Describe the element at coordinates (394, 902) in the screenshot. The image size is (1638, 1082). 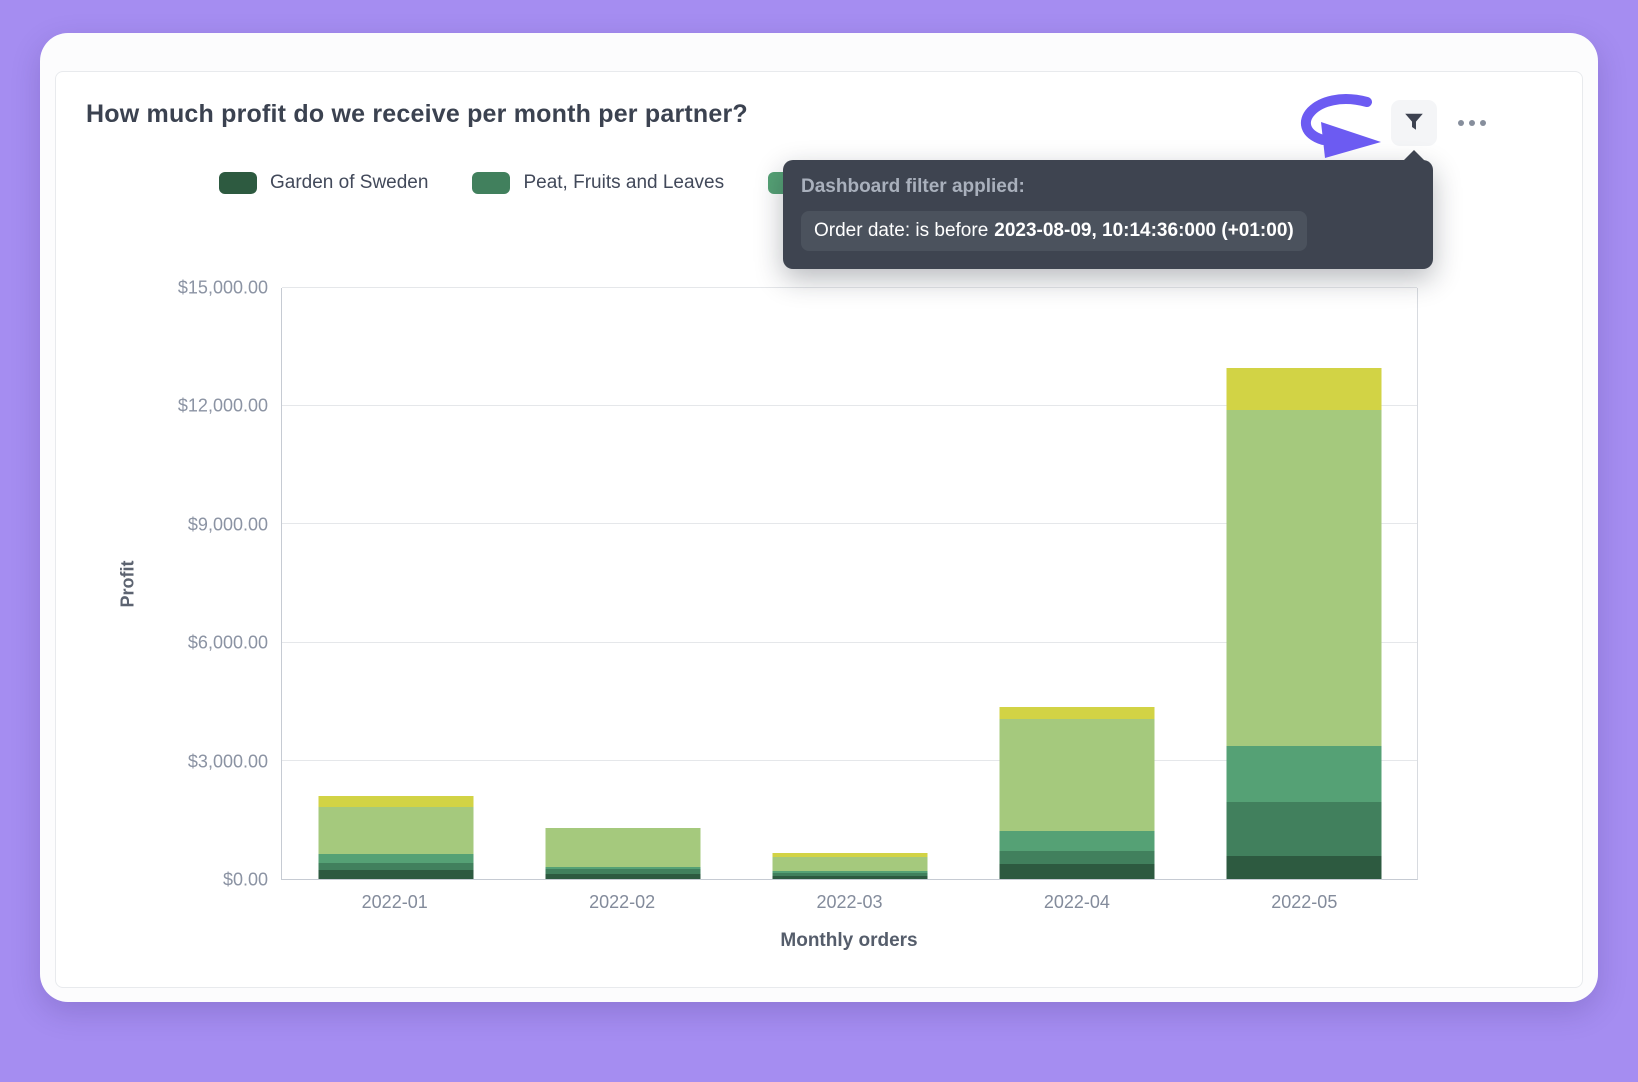
I see `x-tick-label: 2022-01` at that location.